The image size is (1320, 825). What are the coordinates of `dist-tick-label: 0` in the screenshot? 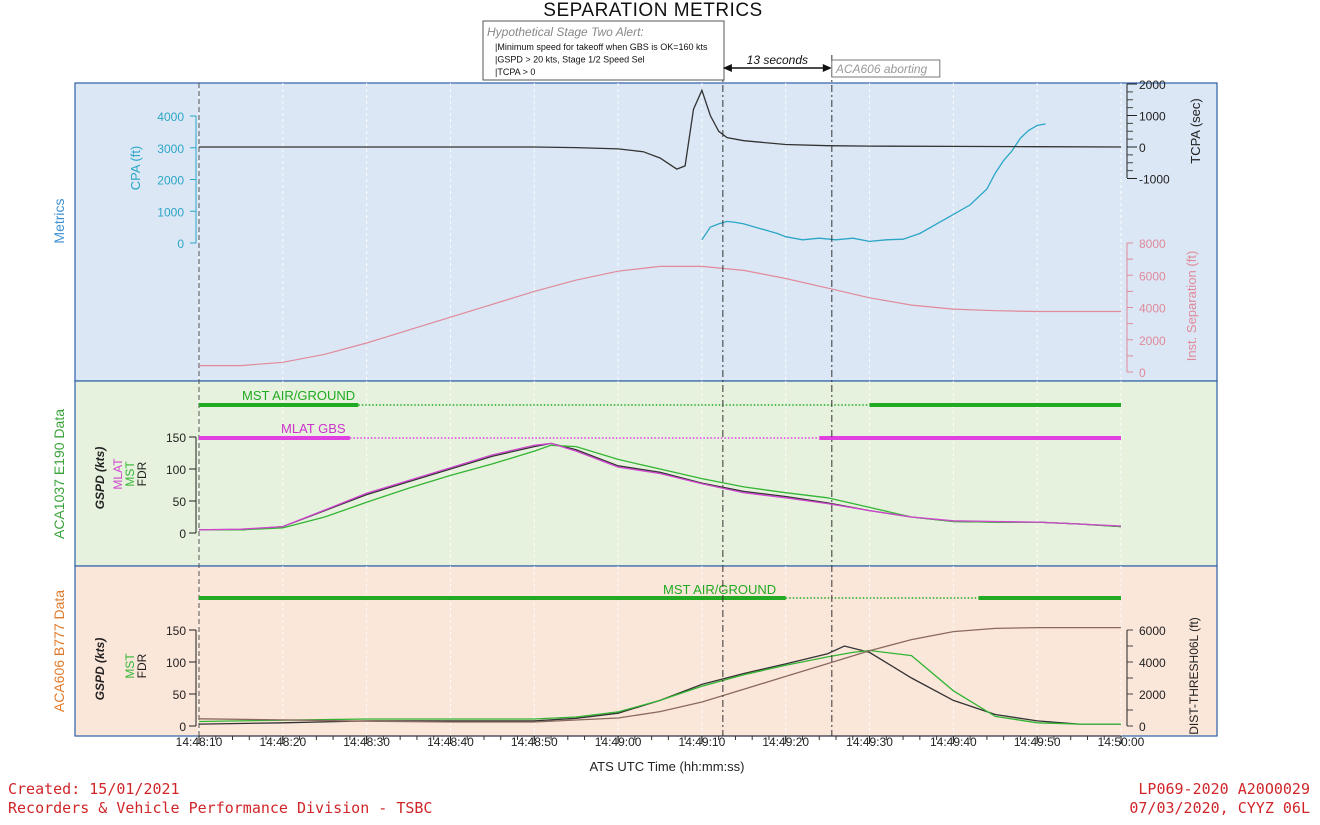 It's located at (1142, 727).